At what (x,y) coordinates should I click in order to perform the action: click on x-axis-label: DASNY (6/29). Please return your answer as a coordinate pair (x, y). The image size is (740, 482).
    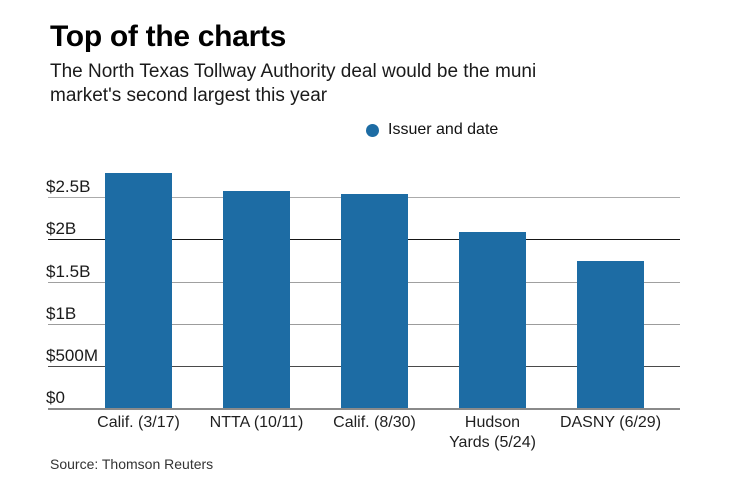
    Looking at the image, I should click on (610, 422).